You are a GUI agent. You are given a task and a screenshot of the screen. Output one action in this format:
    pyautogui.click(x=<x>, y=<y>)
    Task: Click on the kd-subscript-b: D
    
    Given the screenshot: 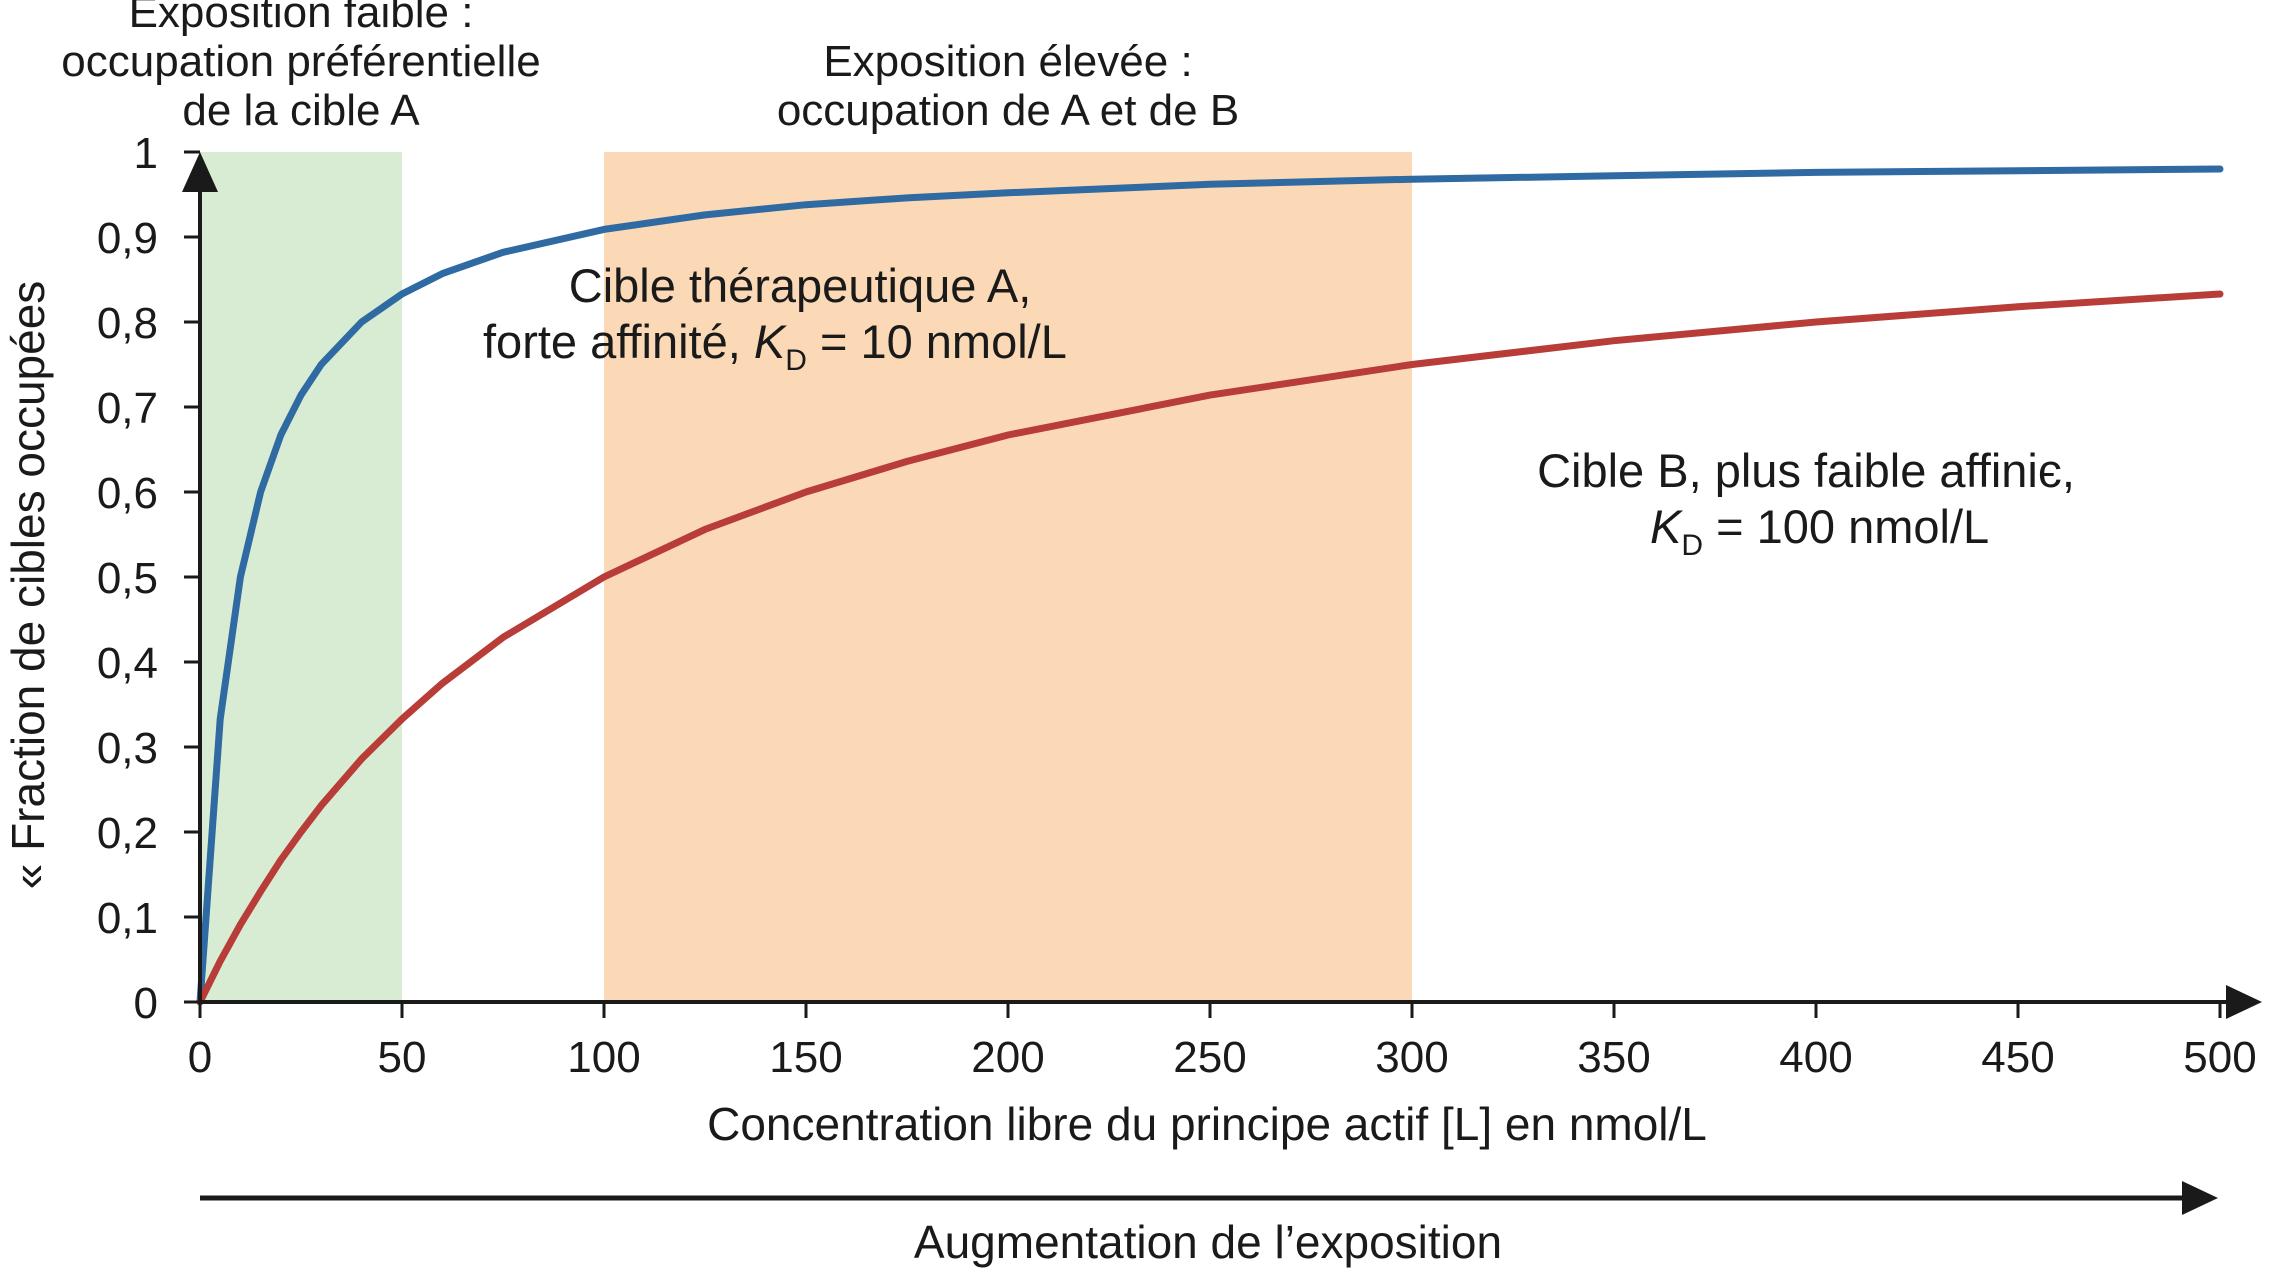 What is the action you would take?
    pyautogui.click(x=1692, y=545)
    